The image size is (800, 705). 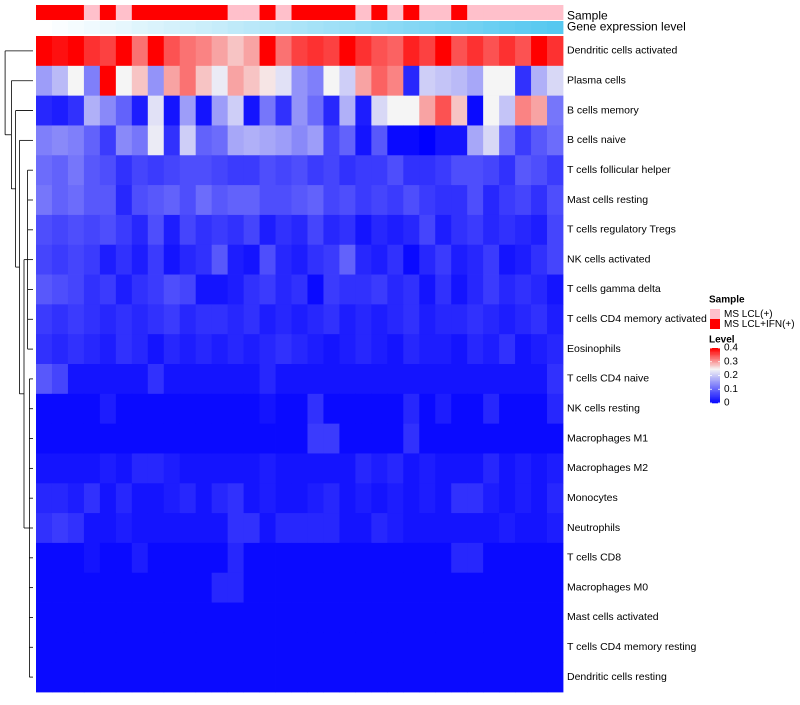 What do you see at coordinates (731, 389) in the screenshot?
I see `level-legend-tick-label: 0.1` at bounding box center [731, 389].